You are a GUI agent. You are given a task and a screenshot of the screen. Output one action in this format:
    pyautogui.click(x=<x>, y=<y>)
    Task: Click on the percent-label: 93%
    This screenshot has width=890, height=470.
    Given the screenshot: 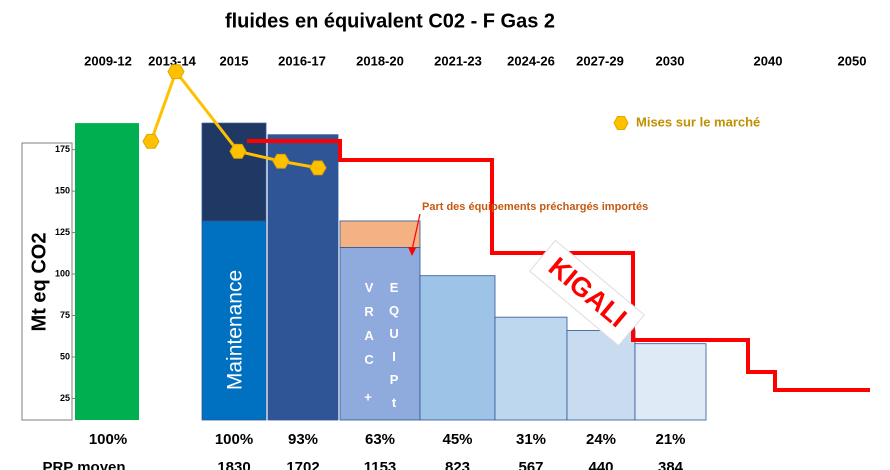 What is the action you would take?
    pyautogui.click(x=303, y=439)
    